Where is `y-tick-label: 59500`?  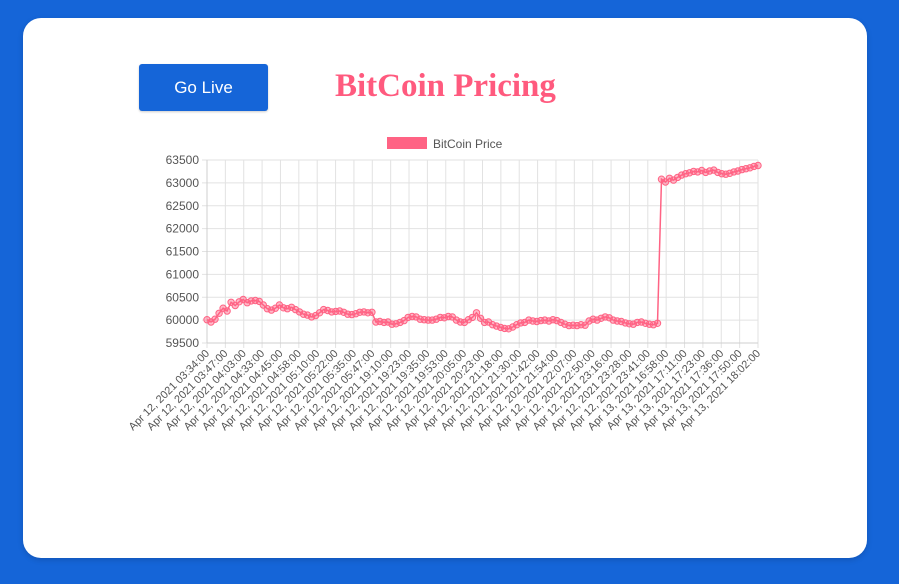 y-tick-label: 59500 is located at coordinates (183, 343).